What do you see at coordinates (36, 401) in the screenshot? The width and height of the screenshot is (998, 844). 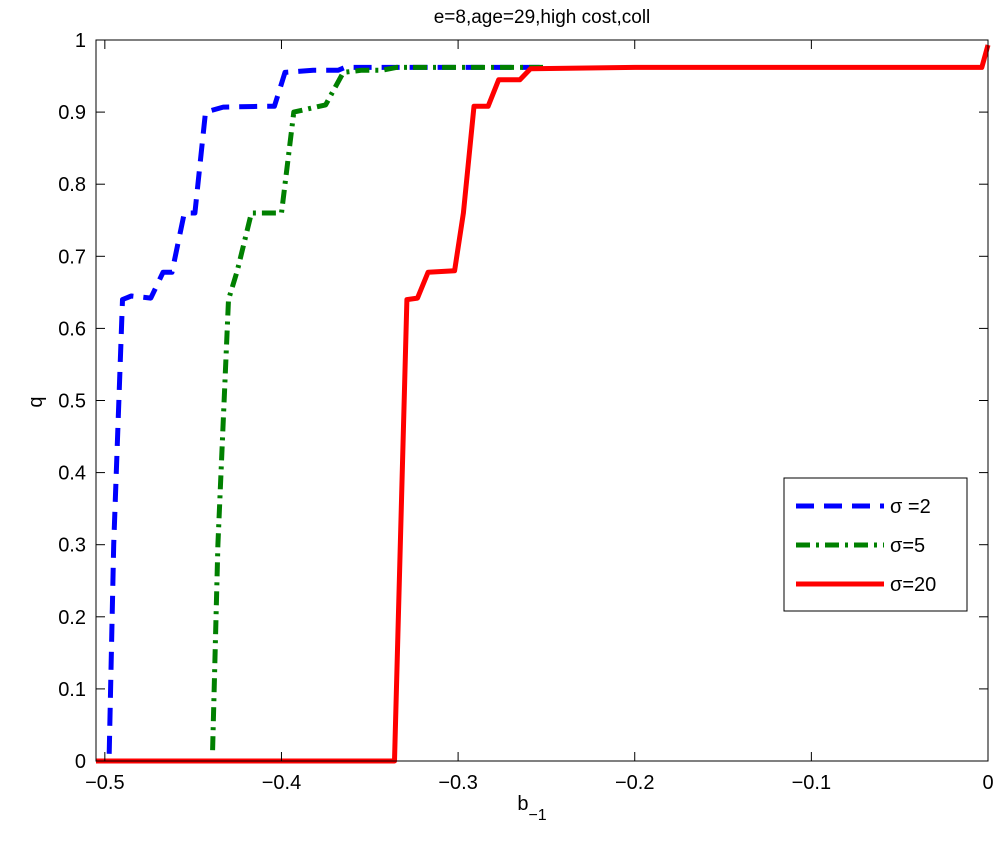 I see `y-axis-label: q` at bounding box center [36, 401].